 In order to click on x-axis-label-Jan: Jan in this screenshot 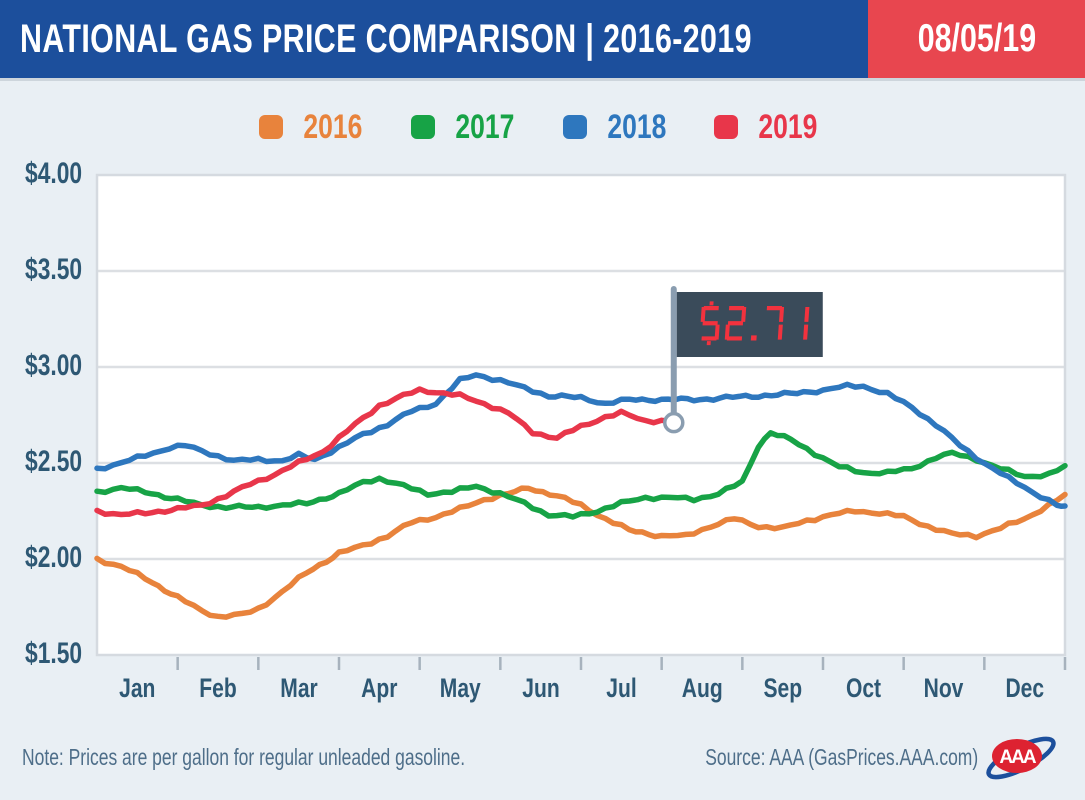, I will do `click(137, 688)`.